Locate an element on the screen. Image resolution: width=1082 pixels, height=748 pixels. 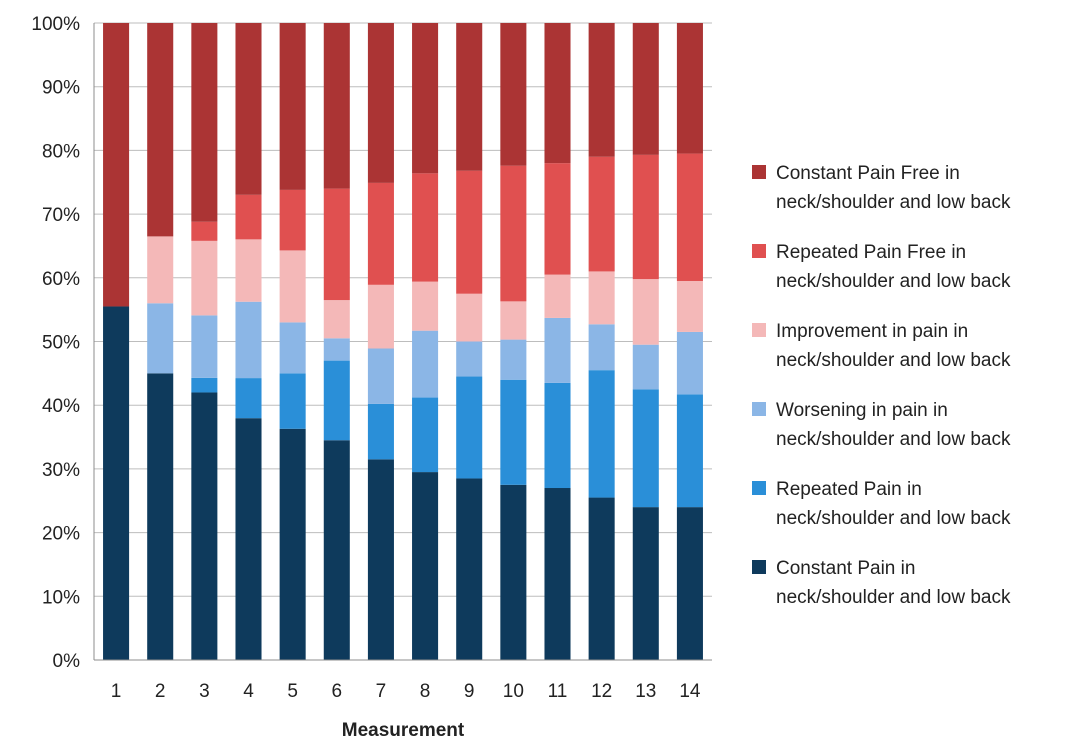
x-tick-label: 1 is located at coordinates (116, 691).